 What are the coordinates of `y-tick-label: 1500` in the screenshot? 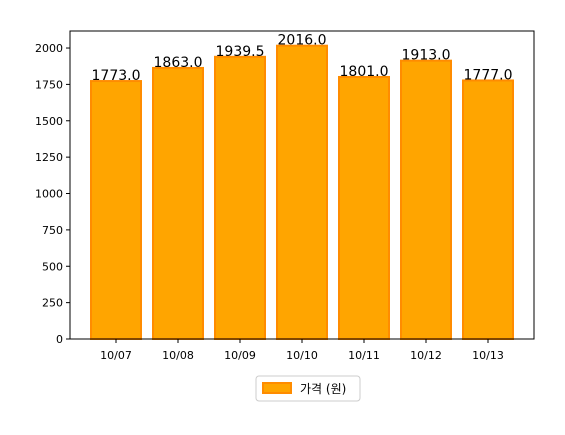 It's located at (49, 121).